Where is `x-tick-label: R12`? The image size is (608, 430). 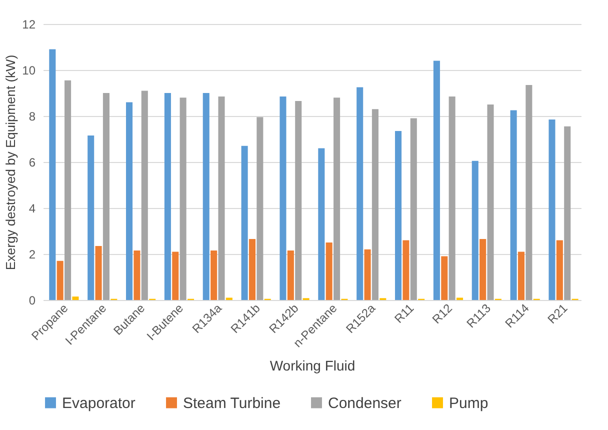 x-tick-label: R12 is located at coordinates (443, 313).